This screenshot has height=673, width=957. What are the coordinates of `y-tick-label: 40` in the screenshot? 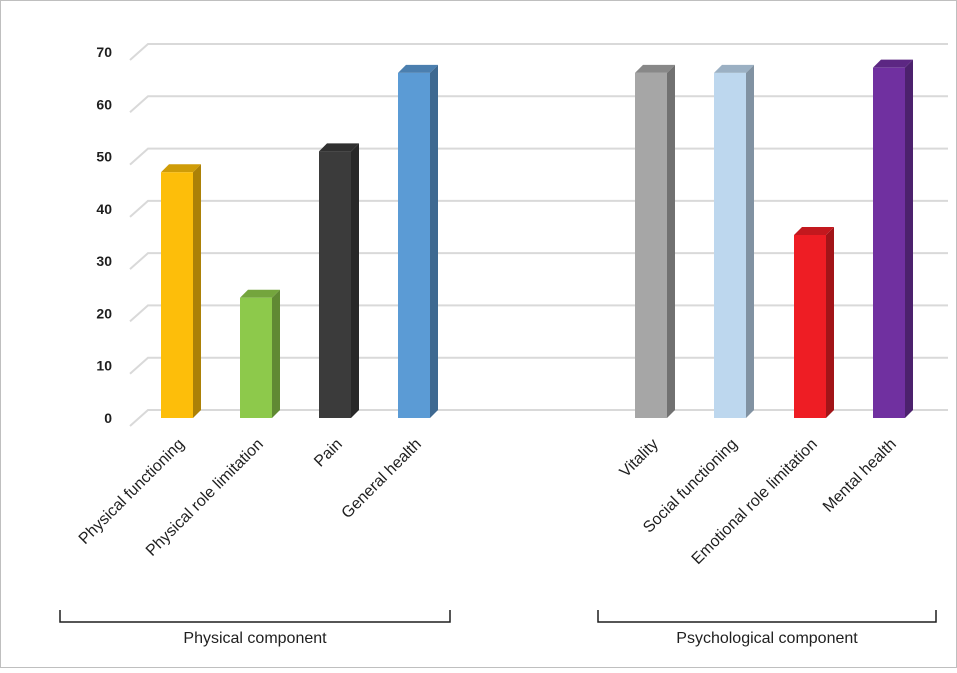 It's located at (104, 209).